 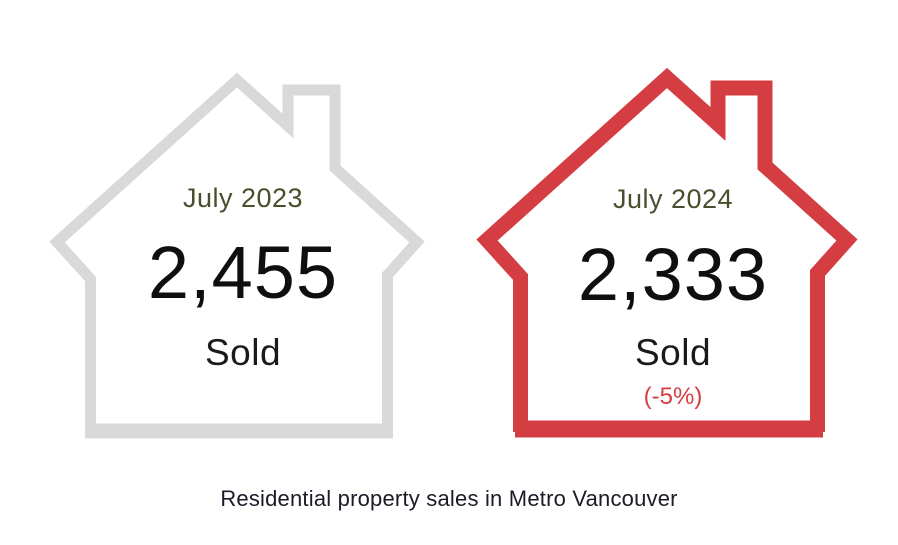 What do you see at coordinates (673, 396) in the screenshot?
I see `percent-change-badge: (-5%)` at bounding box center [673, 396].